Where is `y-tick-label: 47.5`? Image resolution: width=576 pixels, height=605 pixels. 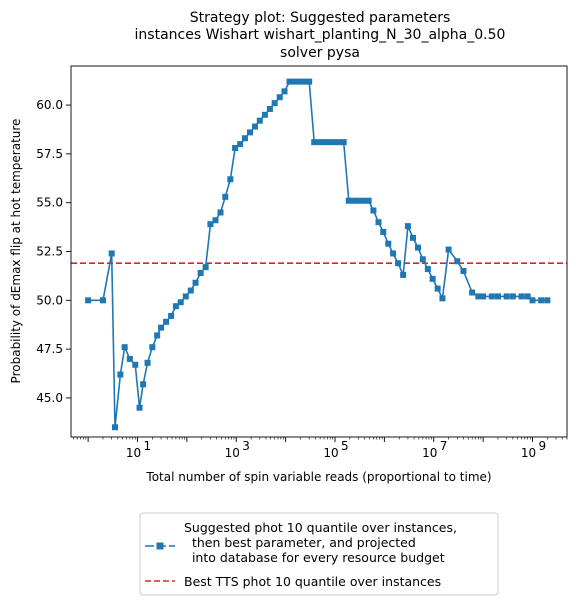
y-tick-label: 47.5 is located at coordinates (49, 349).